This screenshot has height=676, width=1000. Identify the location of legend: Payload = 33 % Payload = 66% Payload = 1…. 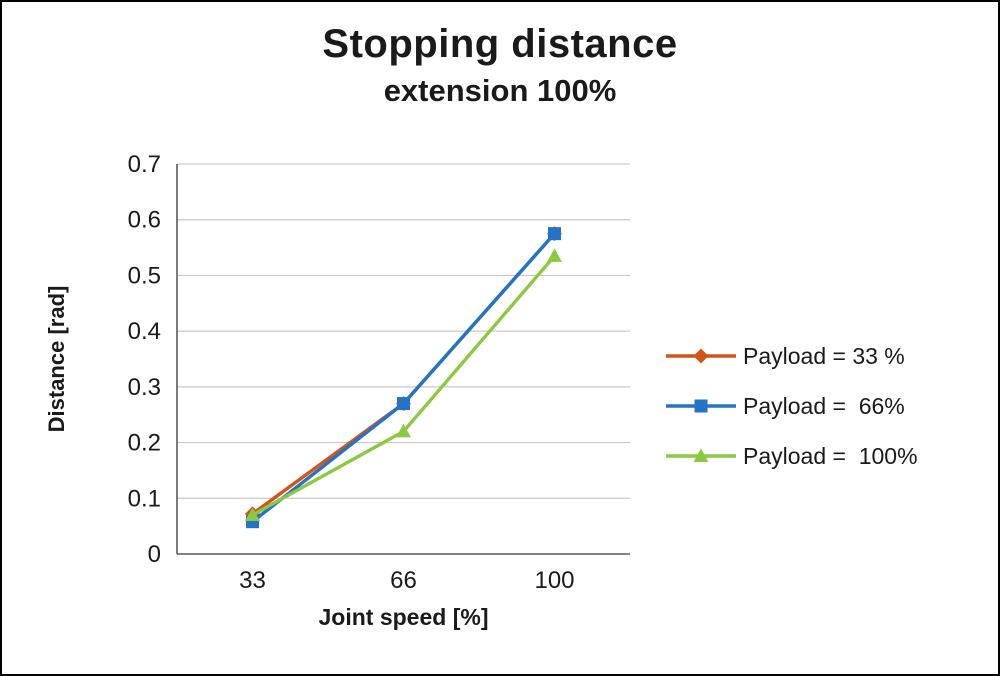
(791, 406).